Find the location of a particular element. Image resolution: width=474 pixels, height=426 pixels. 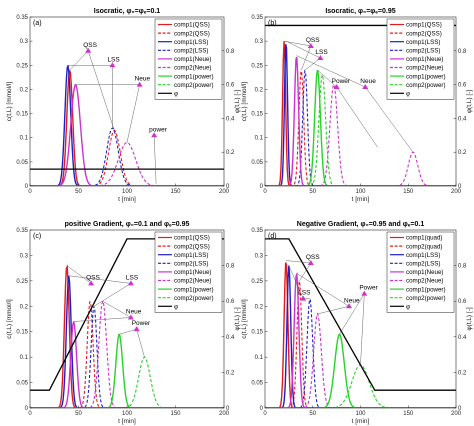

legend-entry: comp1(power) is located at coordinates (194, 289).